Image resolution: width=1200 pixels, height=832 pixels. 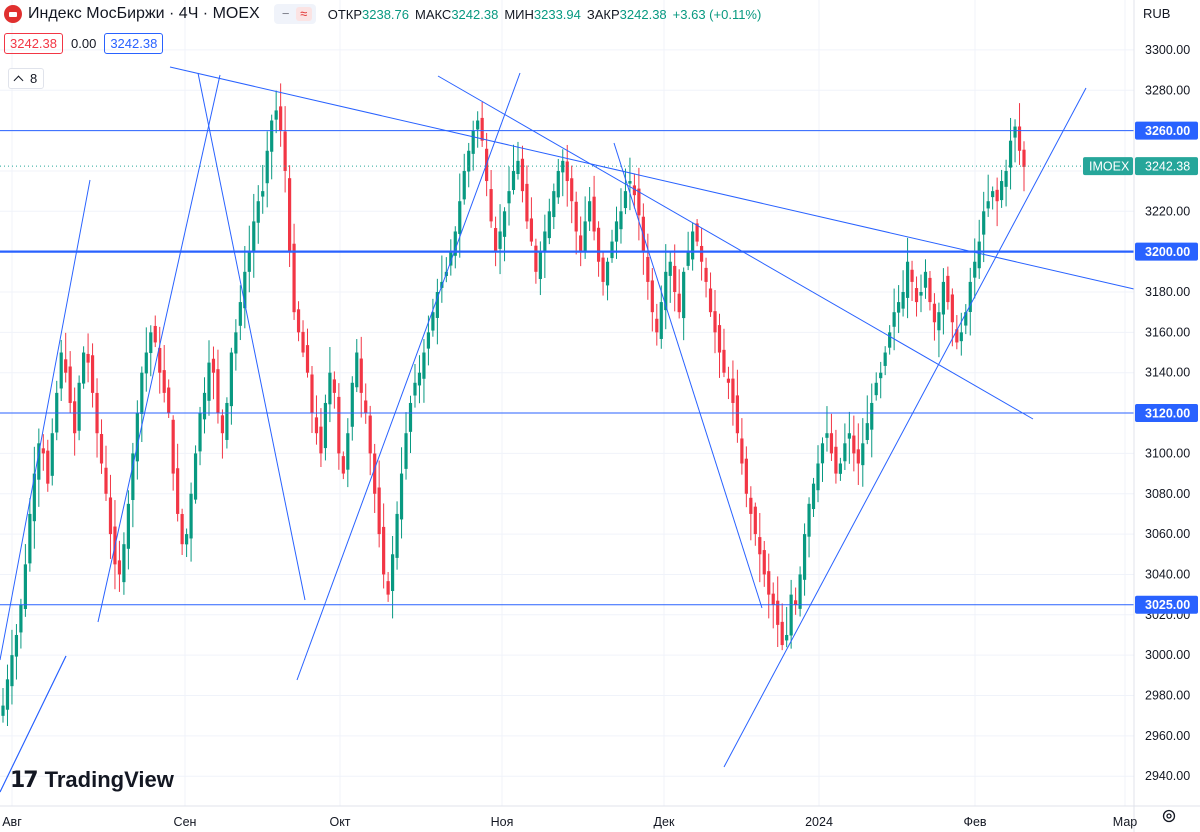 I want to click on order-row: 3242.38 0.00 3242.38, so click(x=84, y=43).